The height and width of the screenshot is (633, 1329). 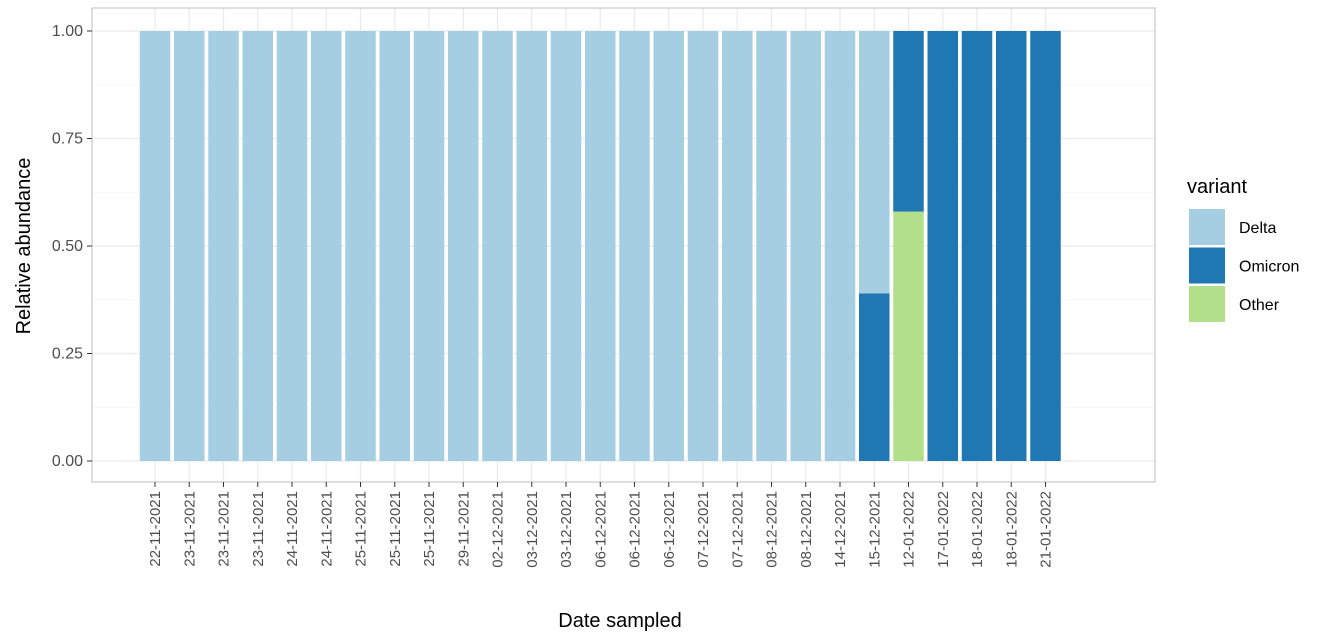 I want to click on x-tick-label: 21-01-2022, so click(x=1046, y=529).